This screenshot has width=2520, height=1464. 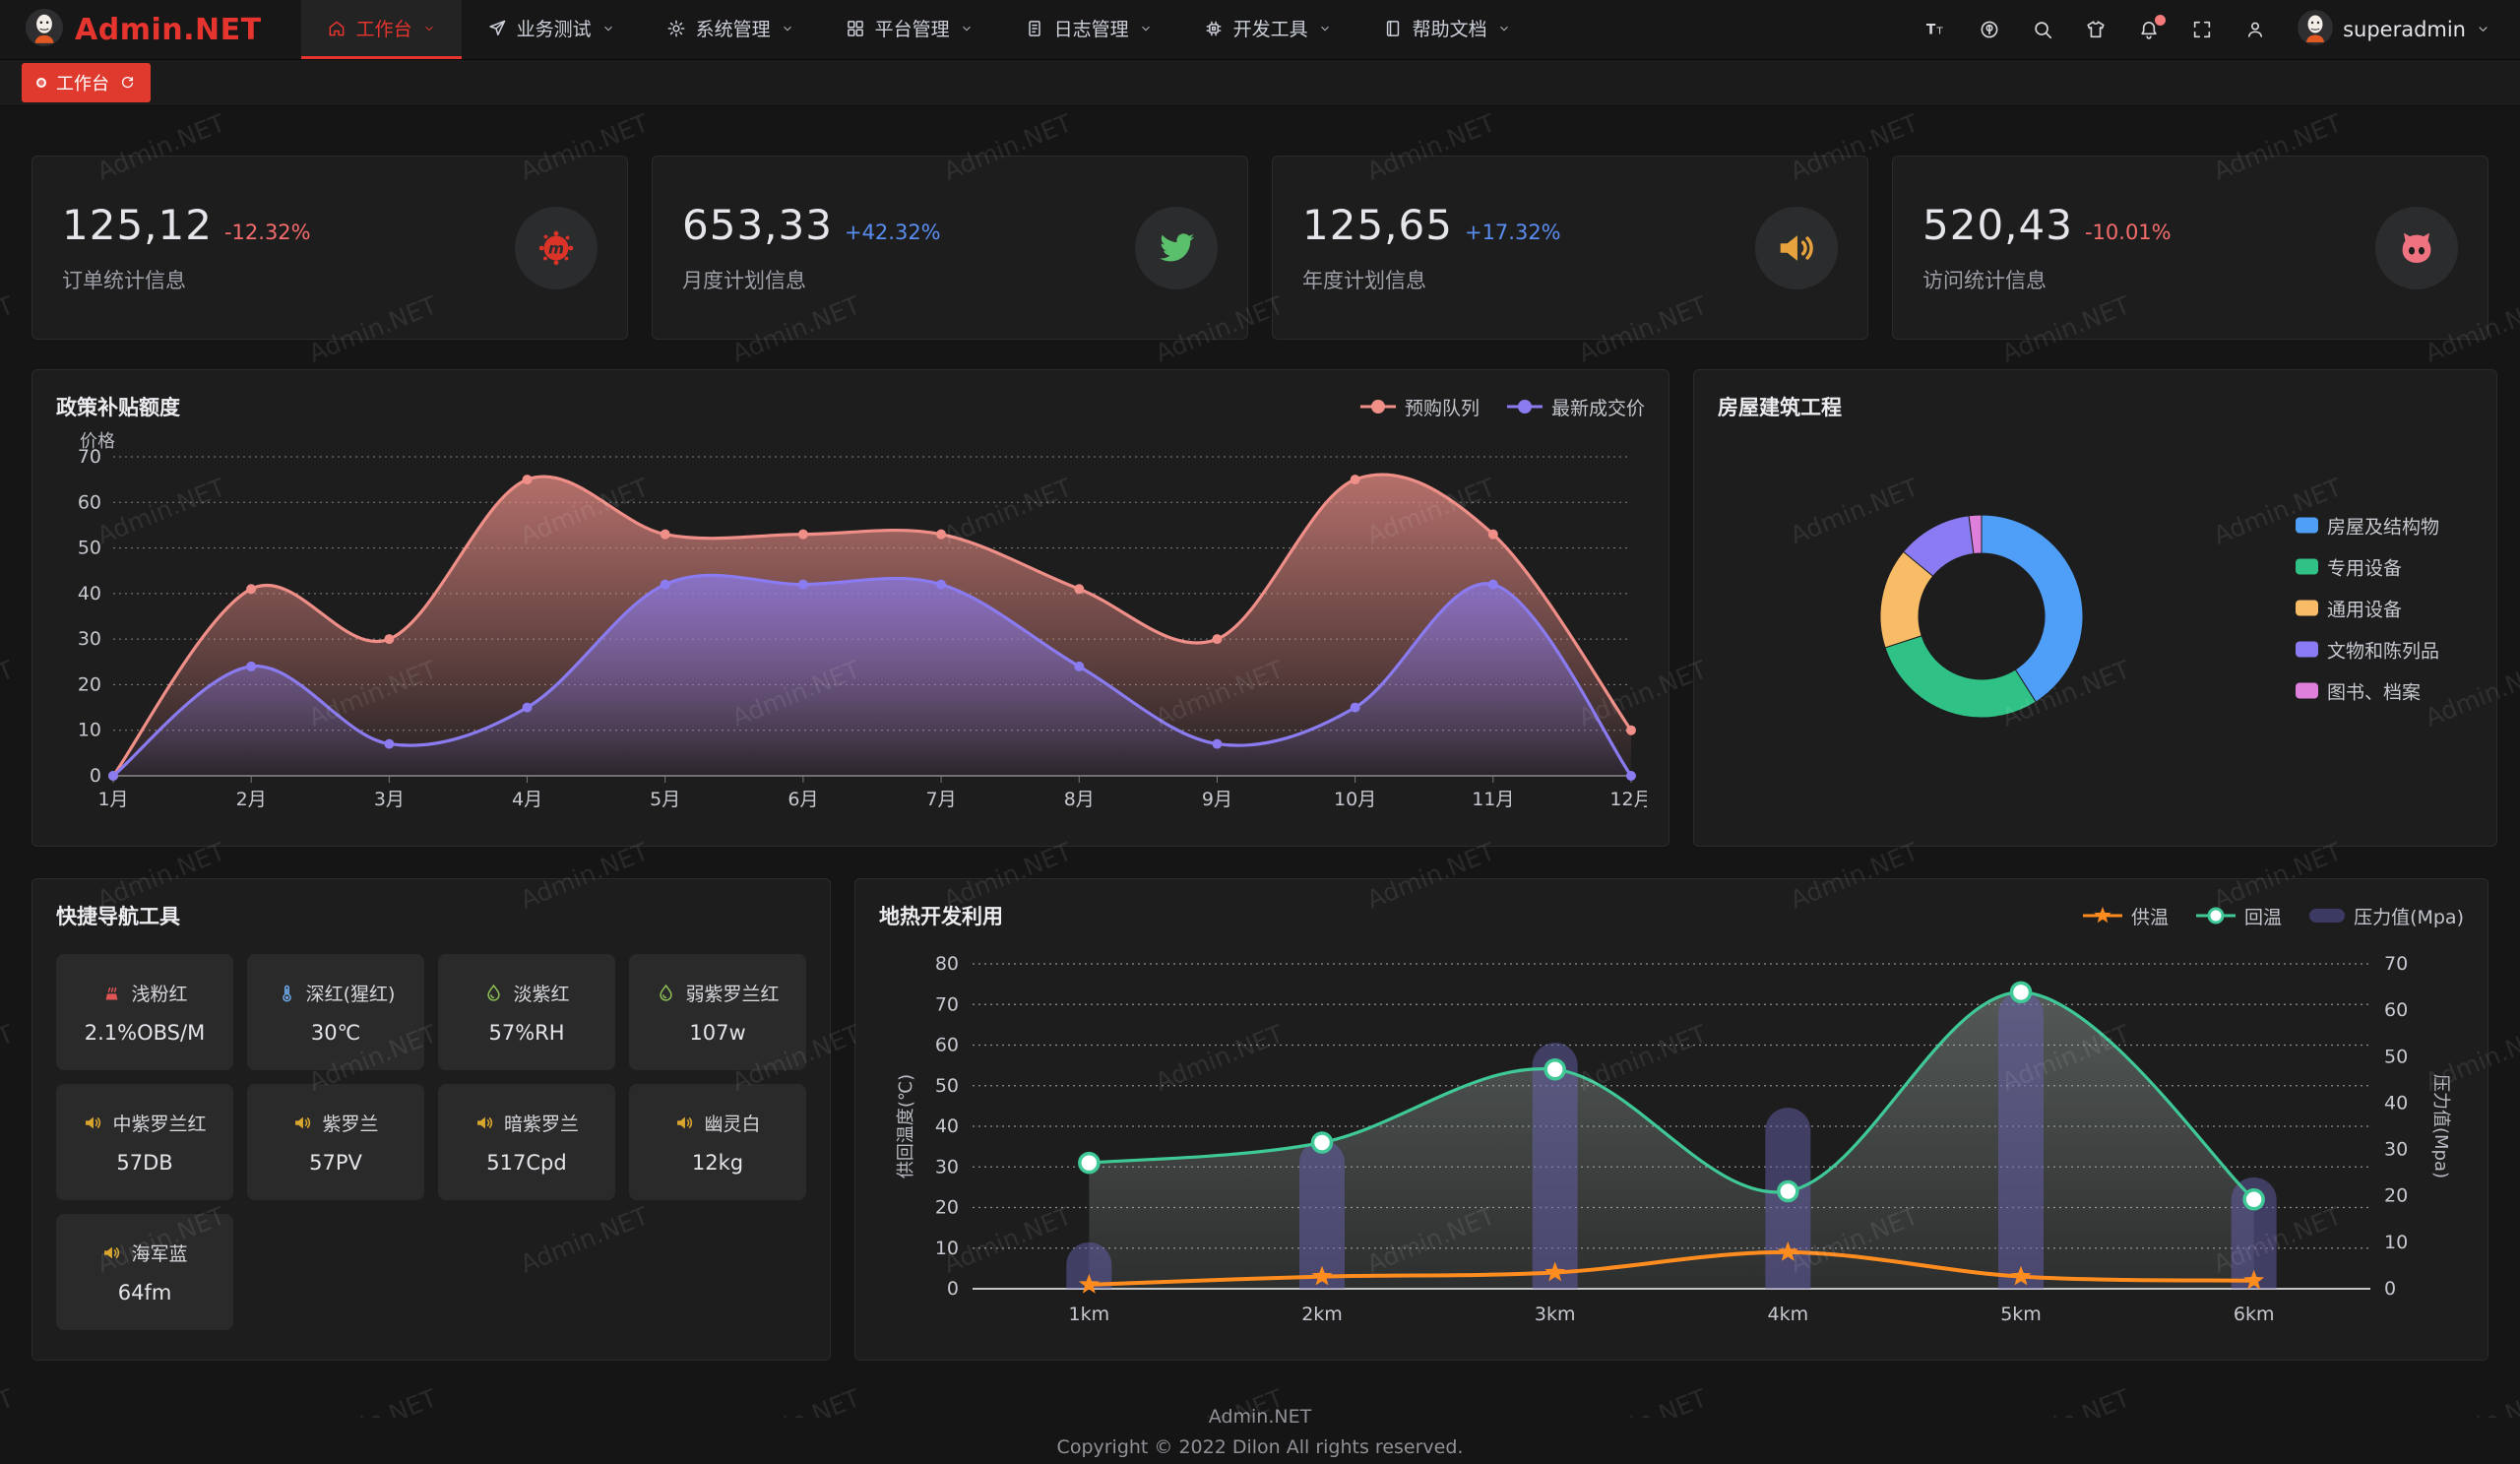 I want to click on legend-item: 供温, so click(x=2126, y=916).